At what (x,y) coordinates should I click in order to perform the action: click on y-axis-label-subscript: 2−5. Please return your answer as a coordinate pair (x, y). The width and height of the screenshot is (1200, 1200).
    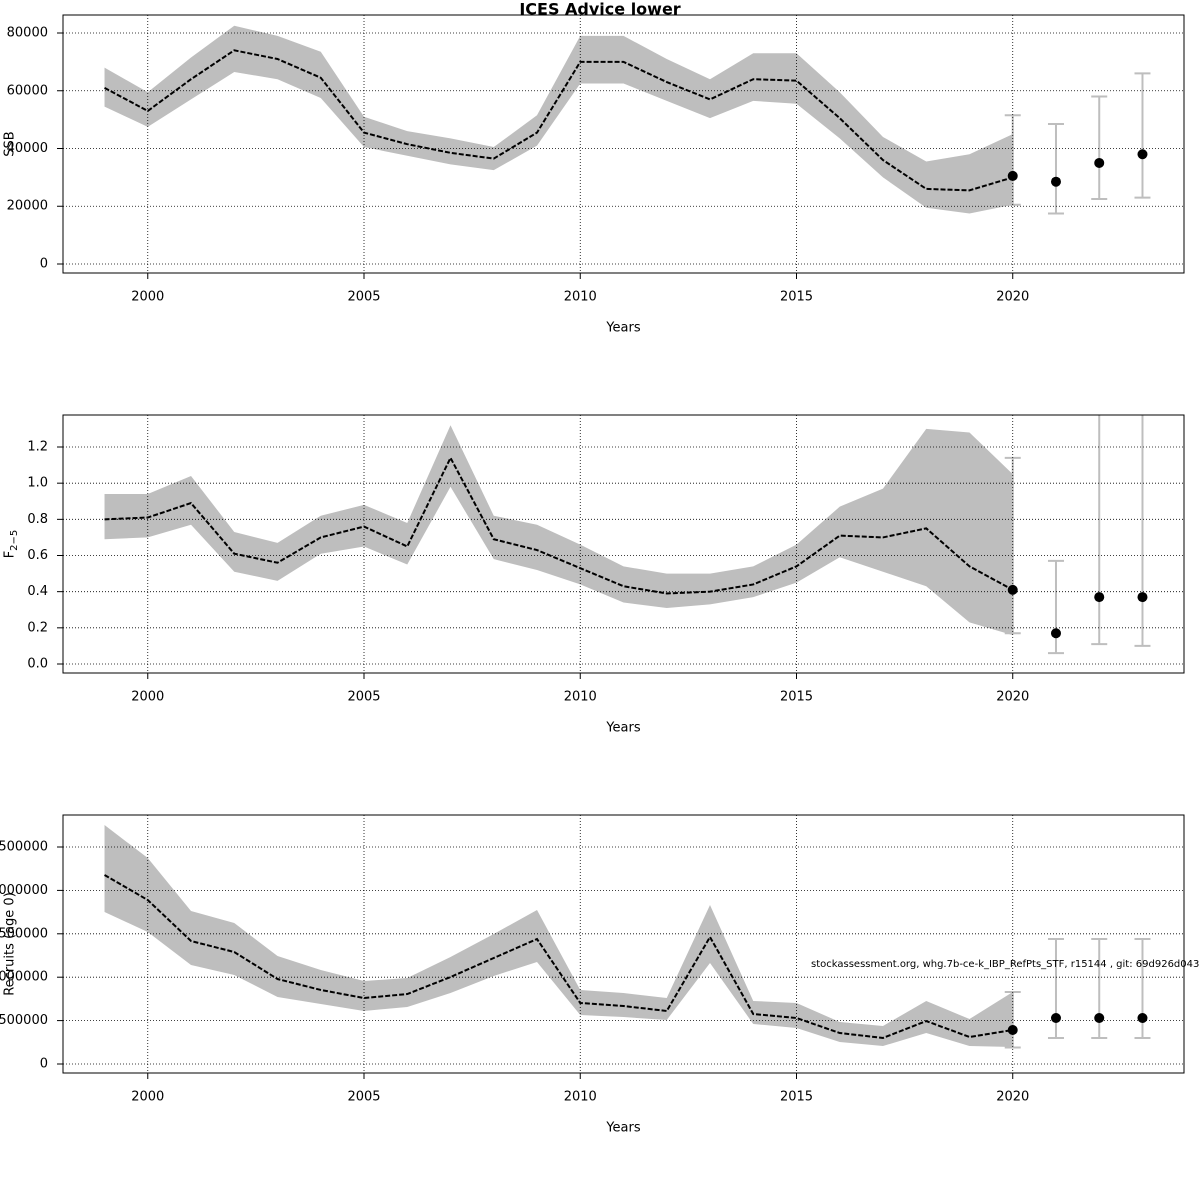
    Looking at the image, I should click on (14, 540).